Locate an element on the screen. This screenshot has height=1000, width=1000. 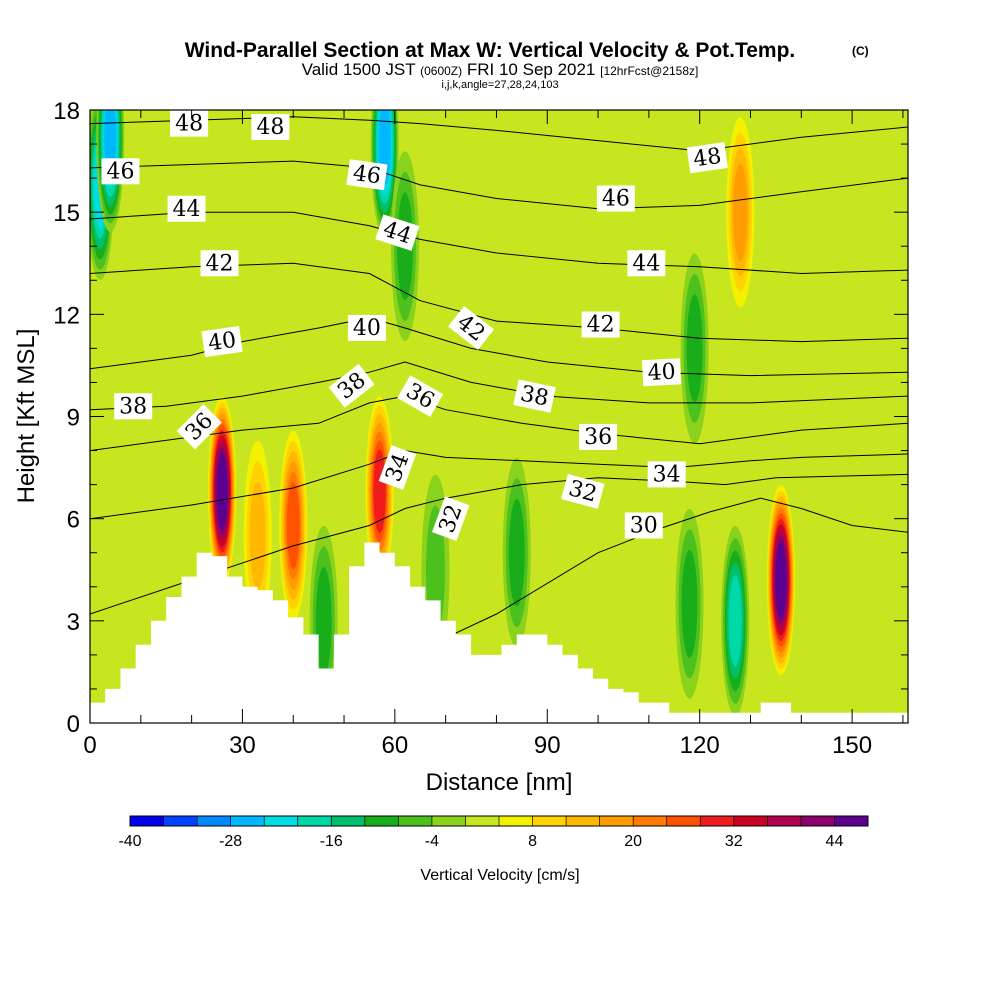
contour-label-9: 42 is located at coordinates (219, 263).